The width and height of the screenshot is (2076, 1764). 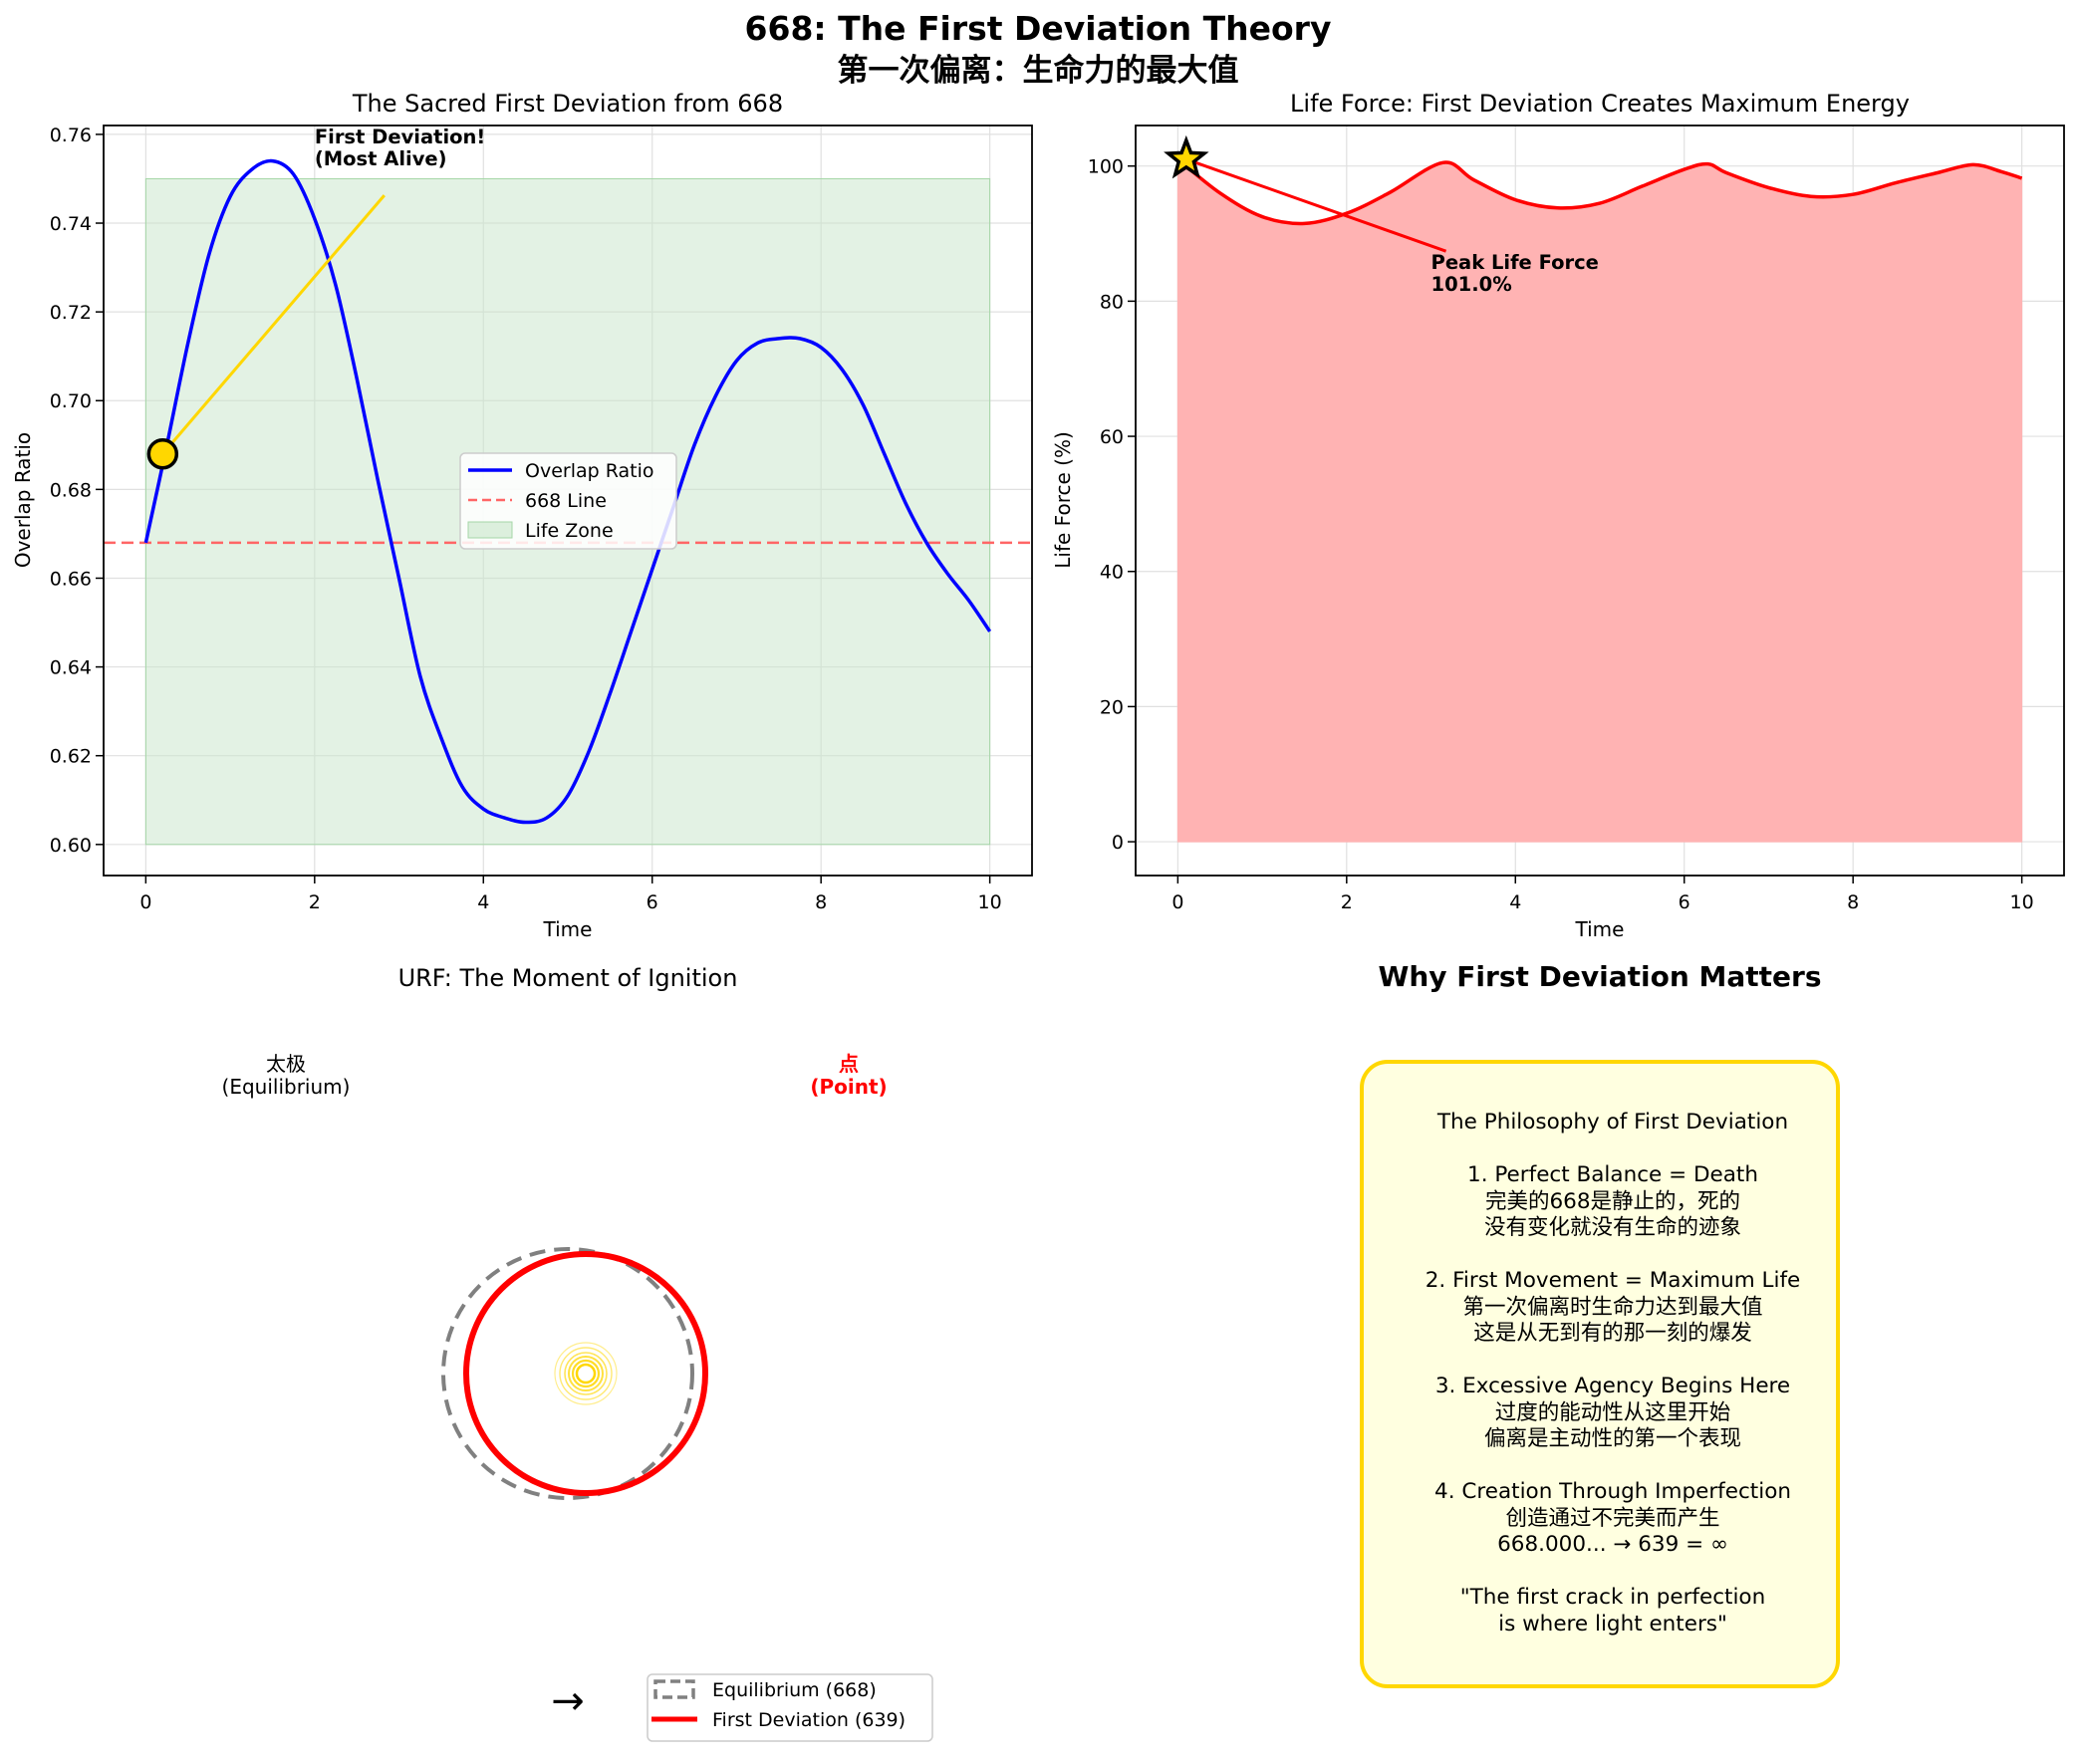 I want to click on urf-arrow-icon: →, so click(x=568, y=1701).